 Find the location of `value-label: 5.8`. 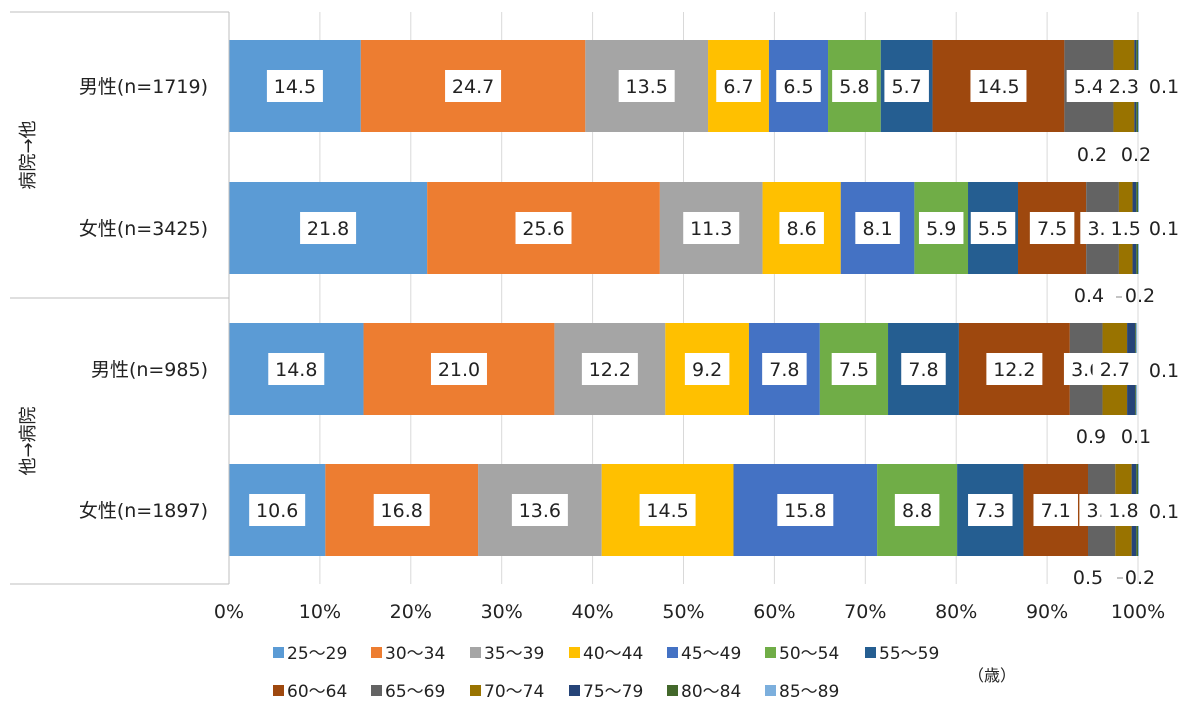

value-label: 5.8 is located at coordinates (854, 87).